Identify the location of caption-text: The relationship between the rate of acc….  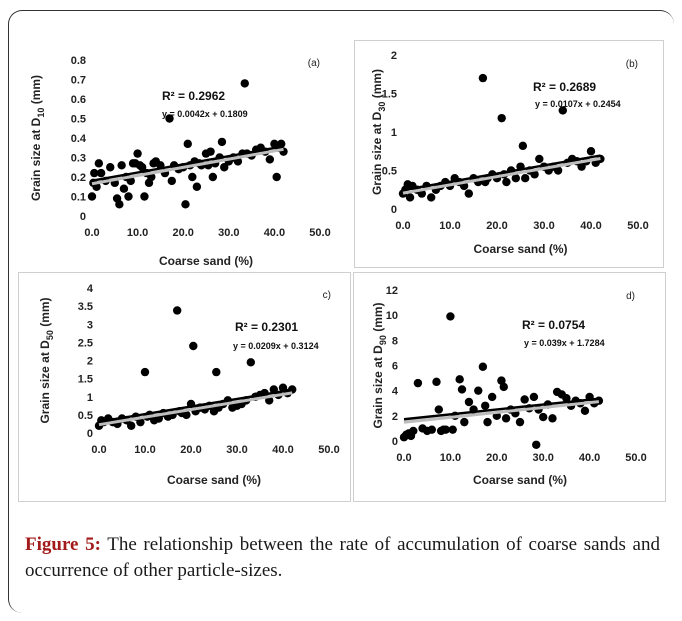
(342, 557).